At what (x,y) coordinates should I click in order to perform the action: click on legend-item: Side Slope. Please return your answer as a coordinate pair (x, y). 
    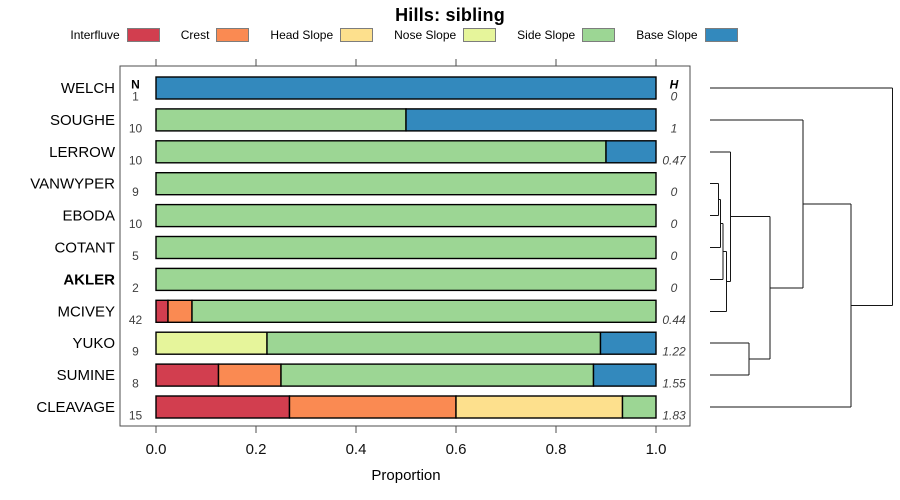
    Looking at the image, I should click on (566, 35).